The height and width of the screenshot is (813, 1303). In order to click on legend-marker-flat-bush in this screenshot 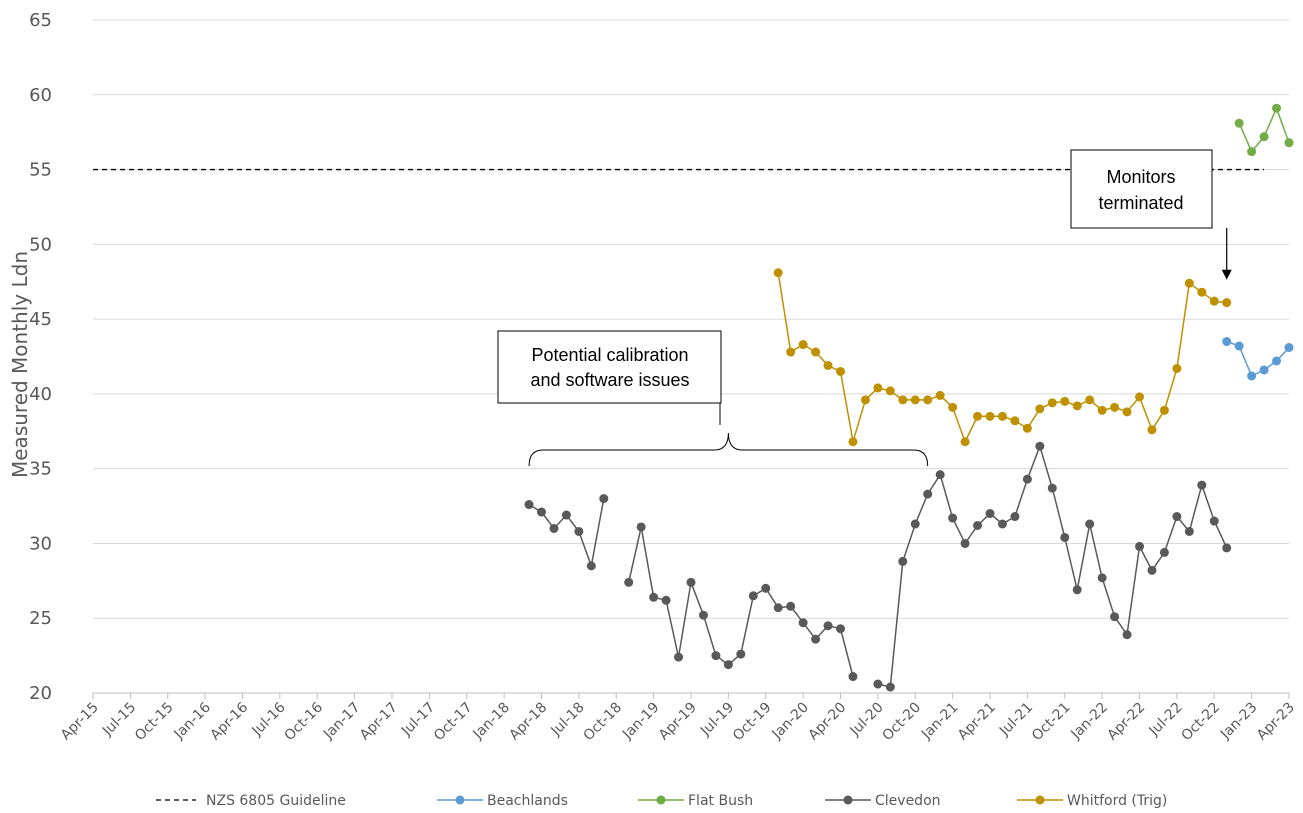, I will do `click(661, 800)`.